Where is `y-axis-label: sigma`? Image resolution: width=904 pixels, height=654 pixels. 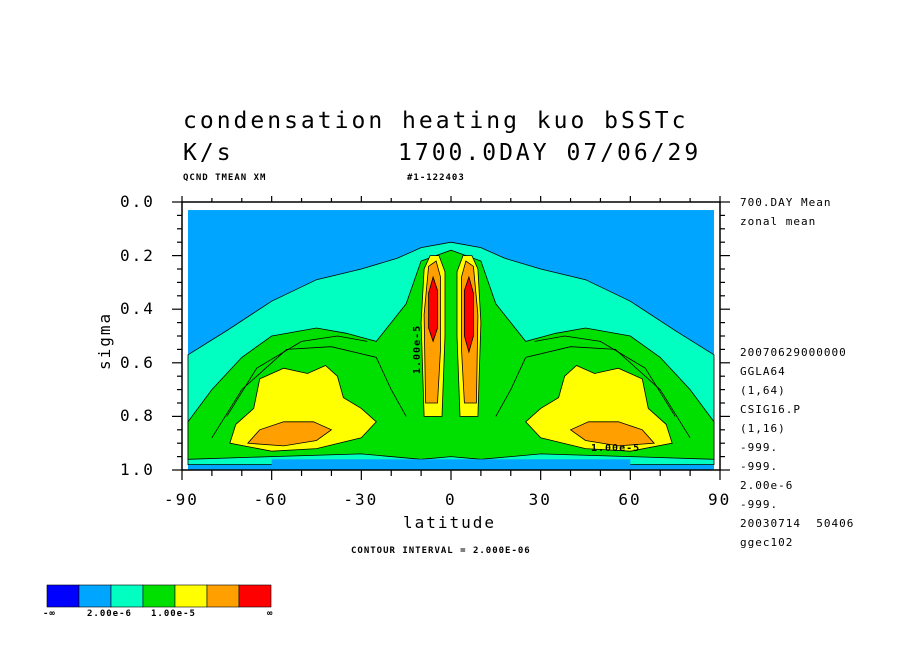 y-axis-label: sigma is located at coordinates (104, 340).